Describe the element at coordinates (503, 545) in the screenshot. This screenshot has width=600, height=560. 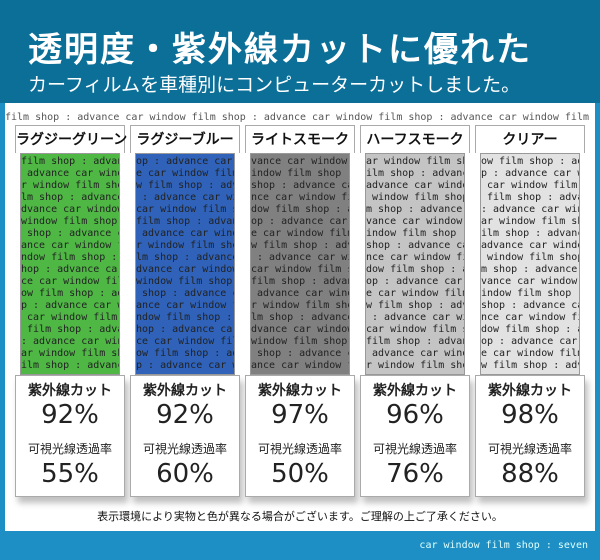
I see `shop-footer: car window film shop : seven` at that location.